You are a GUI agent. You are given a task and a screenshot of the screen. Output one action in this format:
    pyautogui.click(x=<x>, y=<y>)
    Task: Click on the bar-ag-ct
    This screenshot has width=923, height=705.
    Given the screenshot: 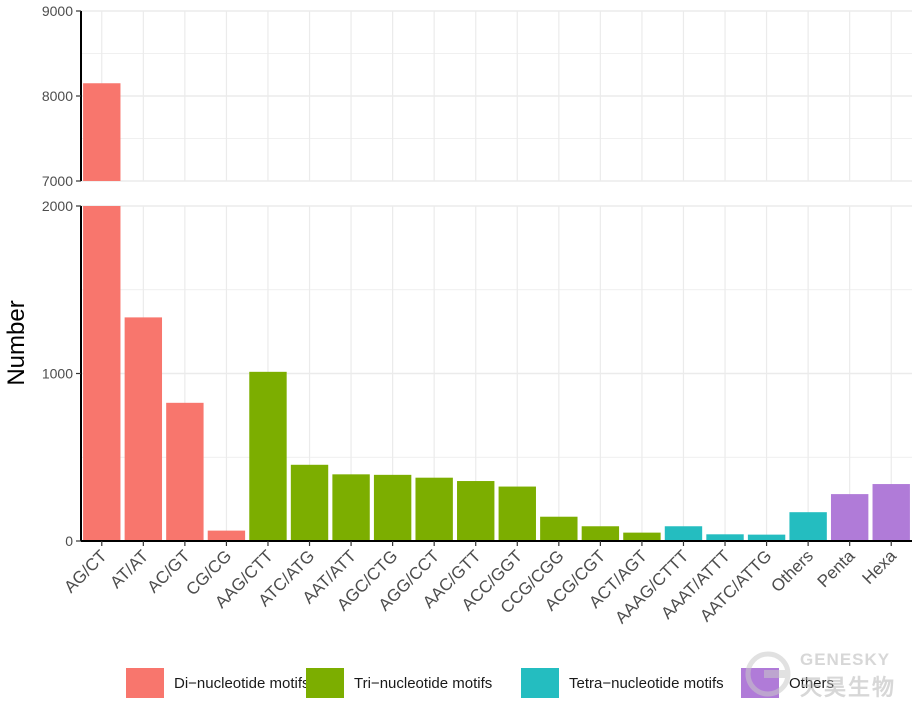 What is the action you would take?
    pyautogui.click(x=101, y=373)
    